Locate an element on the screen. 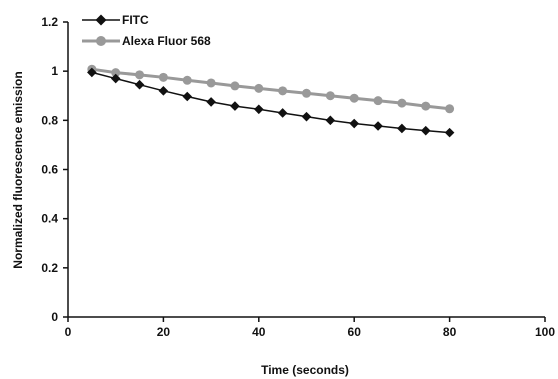  legend-item-alexa-fluor: Alexa Fluor 568 is located at coordinates (146, 41).